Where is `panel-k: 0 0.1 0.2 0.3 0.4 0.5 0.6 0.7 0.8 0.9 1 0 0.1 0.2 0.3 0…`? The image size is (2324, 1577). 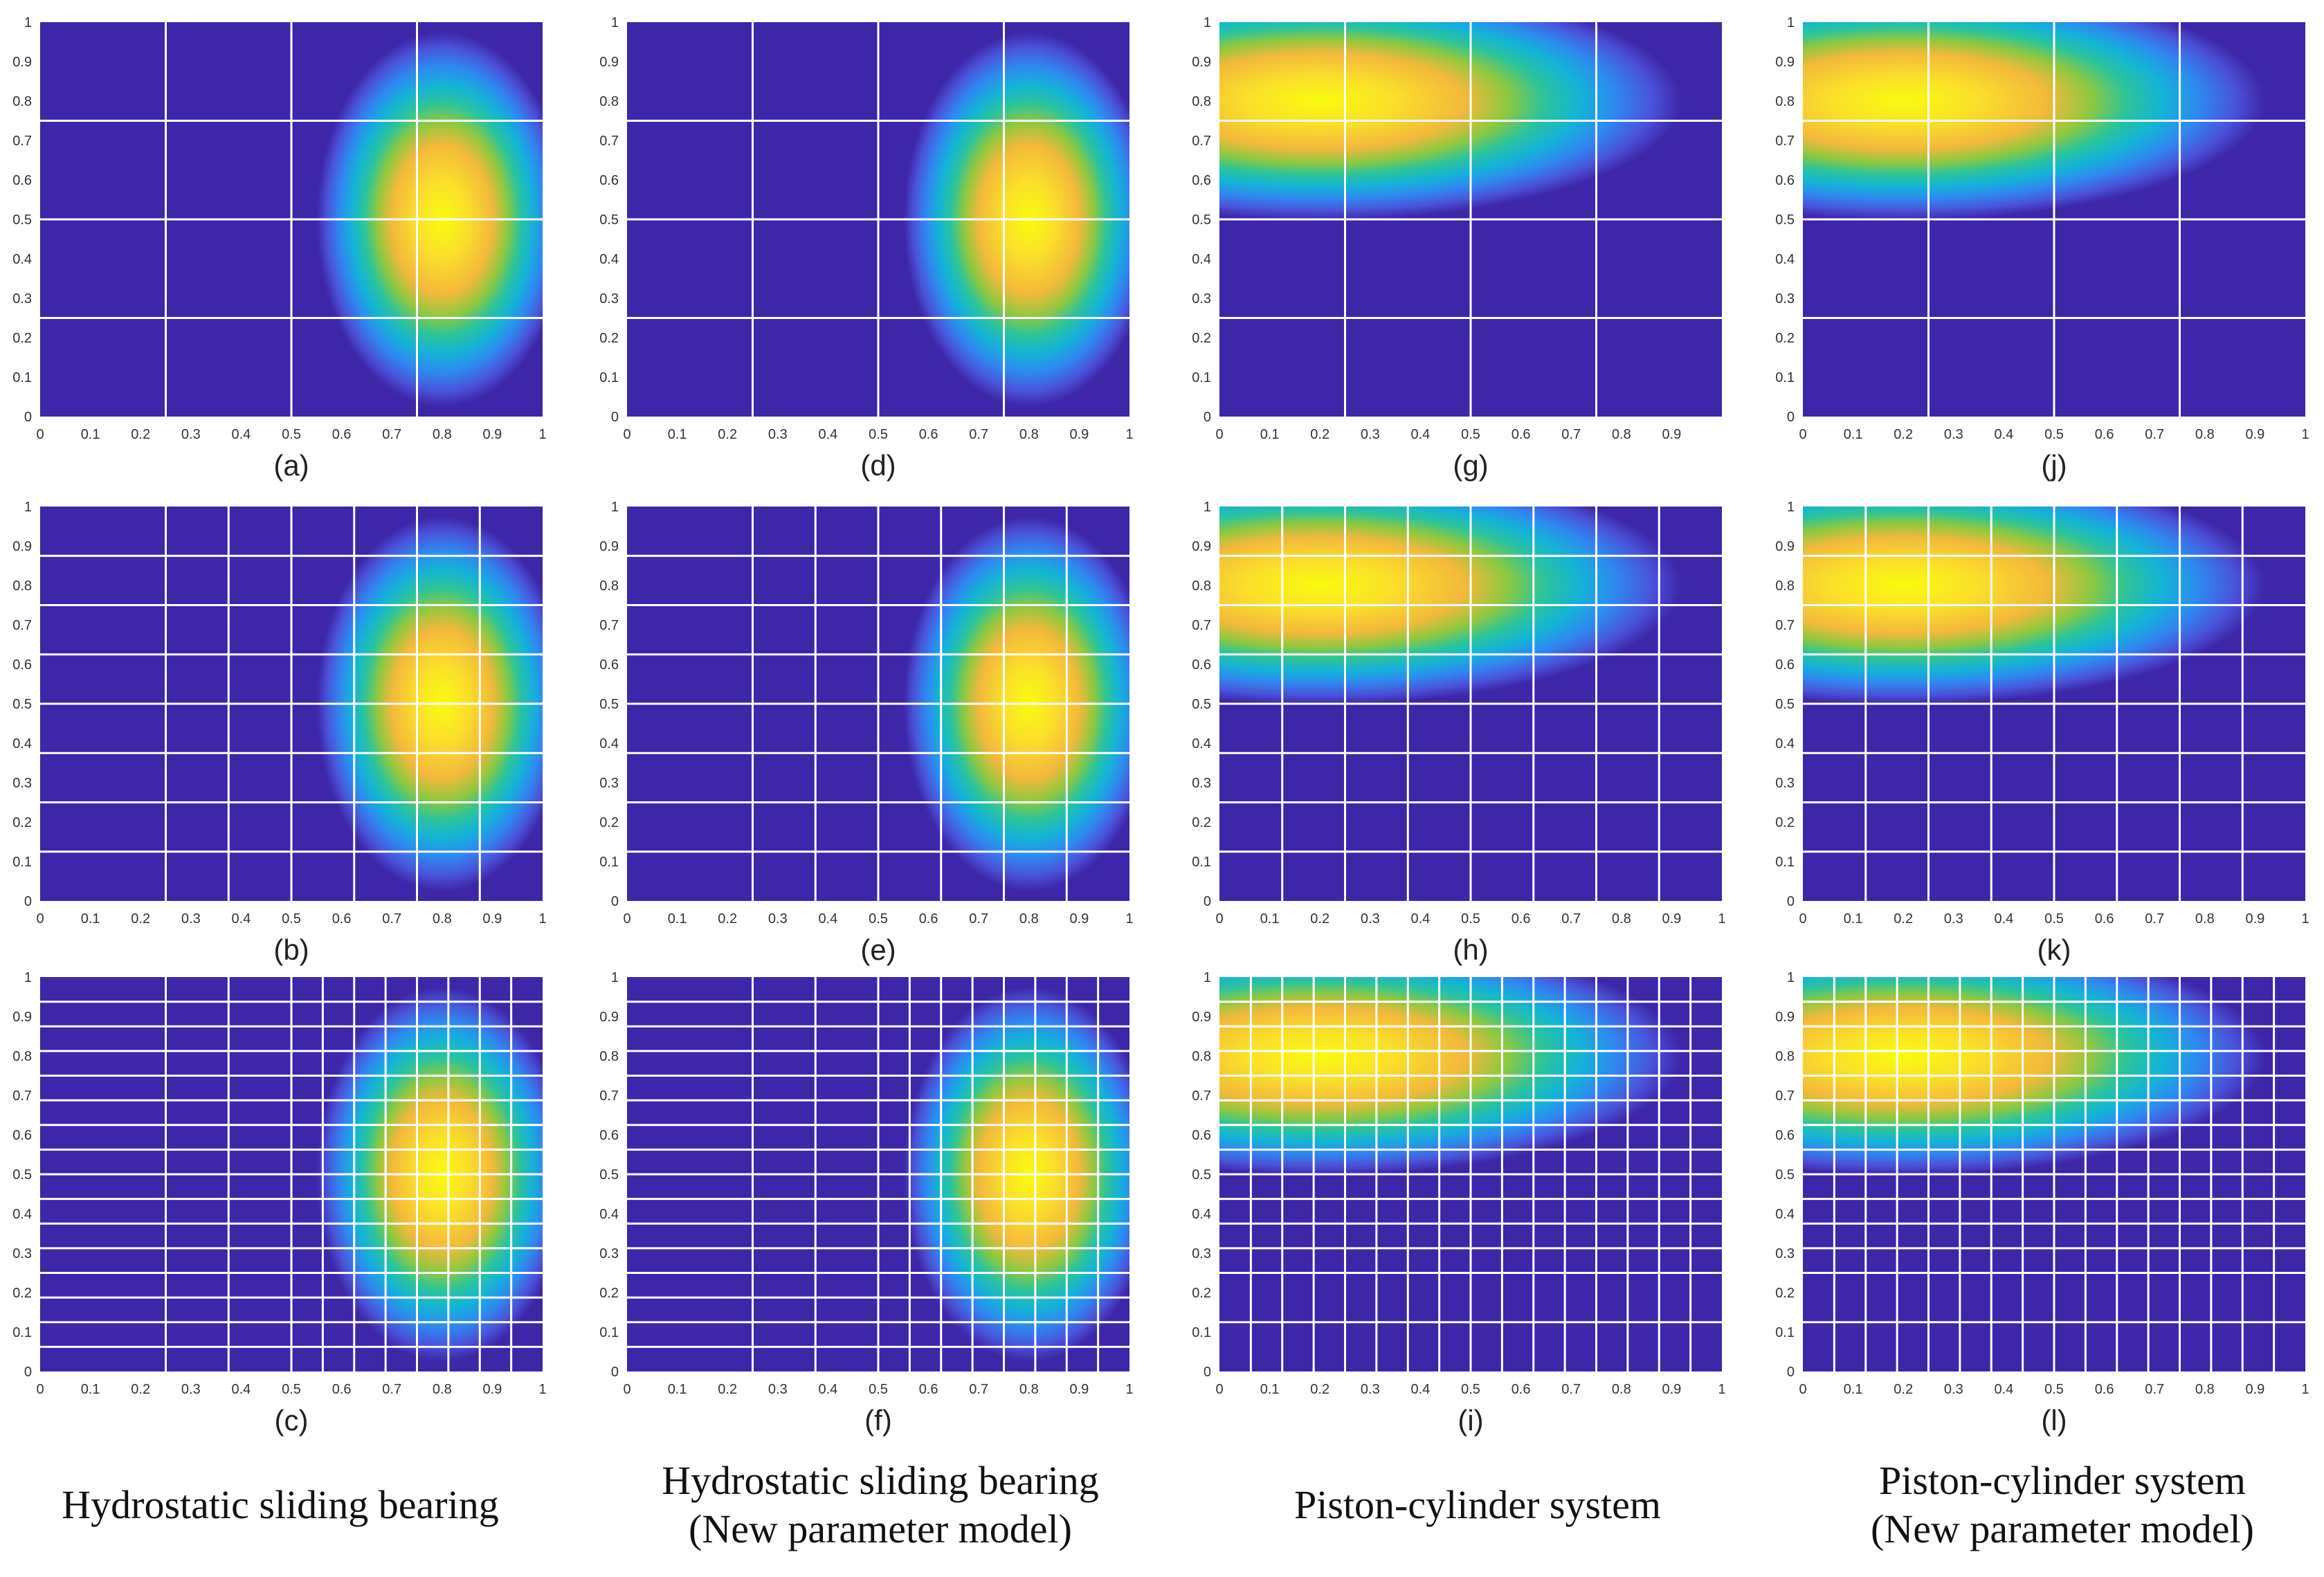
panel-k: 0 0.1 0.2 0.3 0.4 0.5 0.6 0.7 0.8 0.9 1 0 0.1 0.2 0.3 0… is located at coordinates (2042, 733).